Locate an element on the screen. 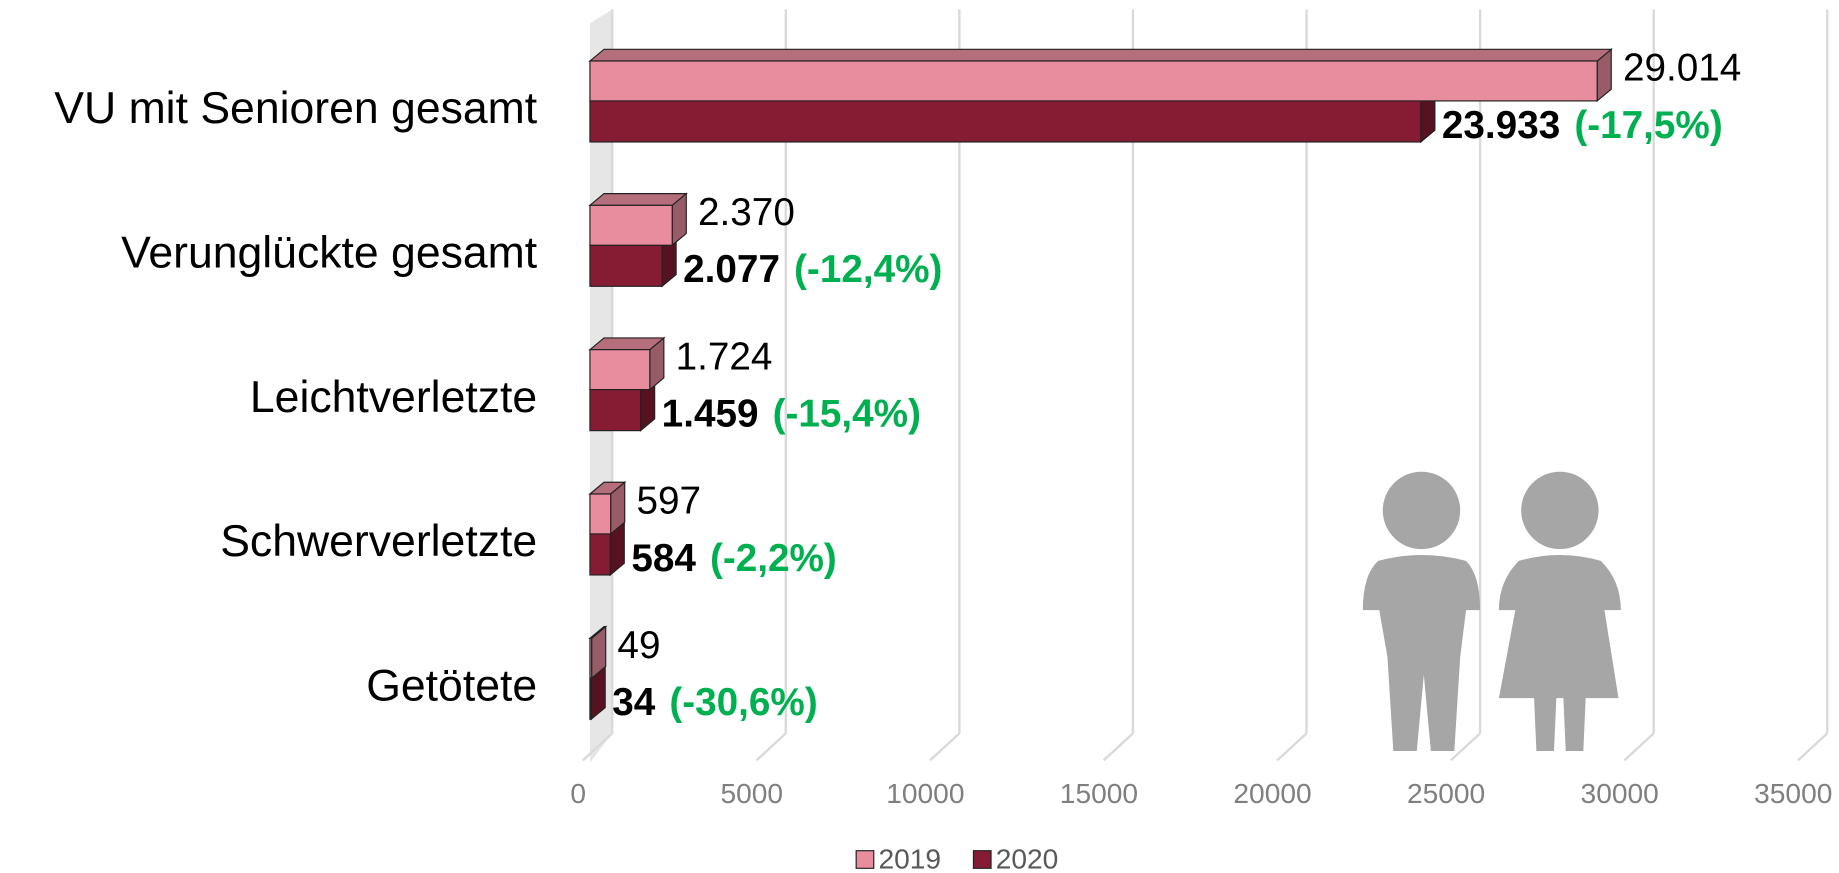 The width and height of the screenshot is (1839, 873). x-tick-label: 30000 is located at coordinates (1620, 793).